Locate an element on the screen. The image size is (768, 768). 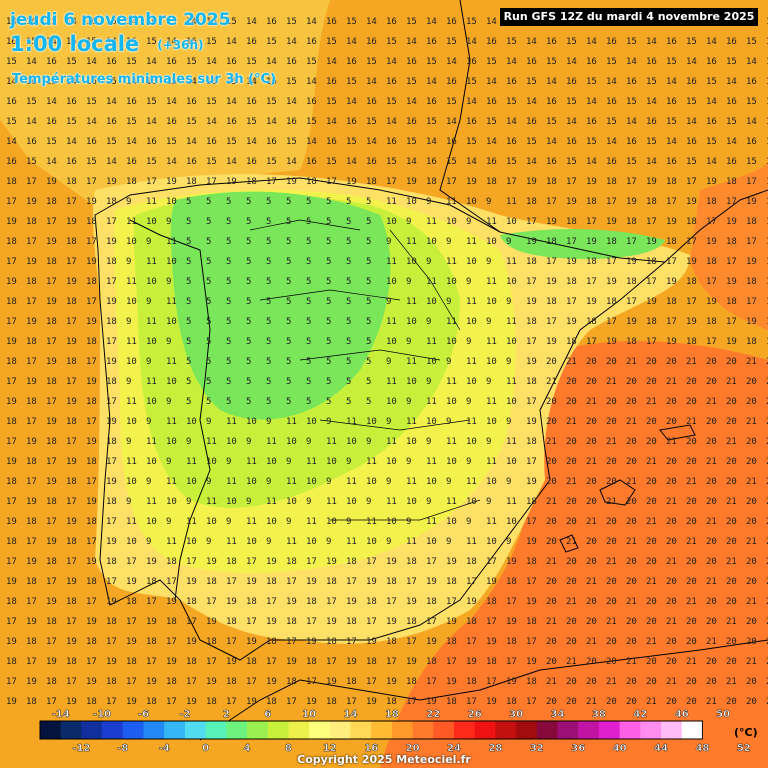
legend-bottom-label: 52 is located at coordinates (744, 748).